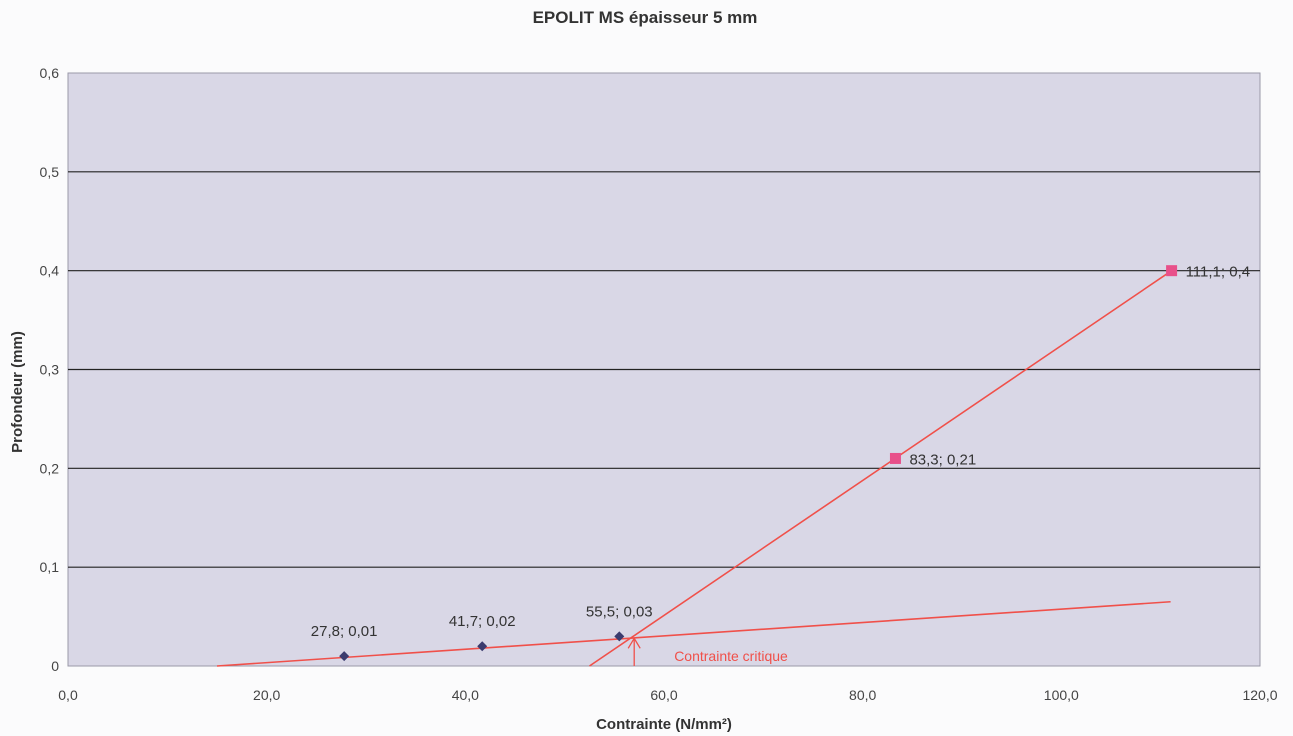 The image size is (1293, 736). What do you see at coordinates (862, 695) in the screenshot?
I see `x-tick-label: 80,0` at bounding box center [862, 695].